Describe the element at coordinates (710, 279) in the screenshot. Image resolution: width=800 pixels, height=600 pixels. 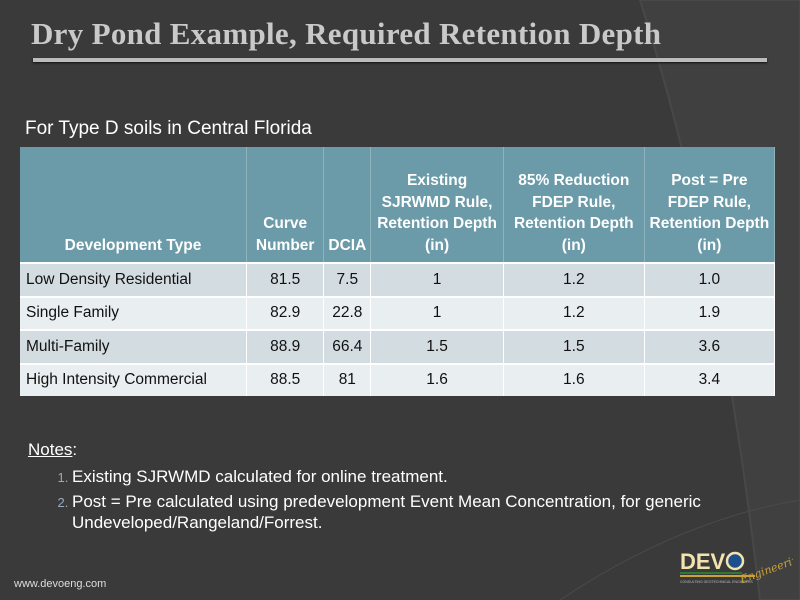
I see `table-cell: 1.0` at that location.